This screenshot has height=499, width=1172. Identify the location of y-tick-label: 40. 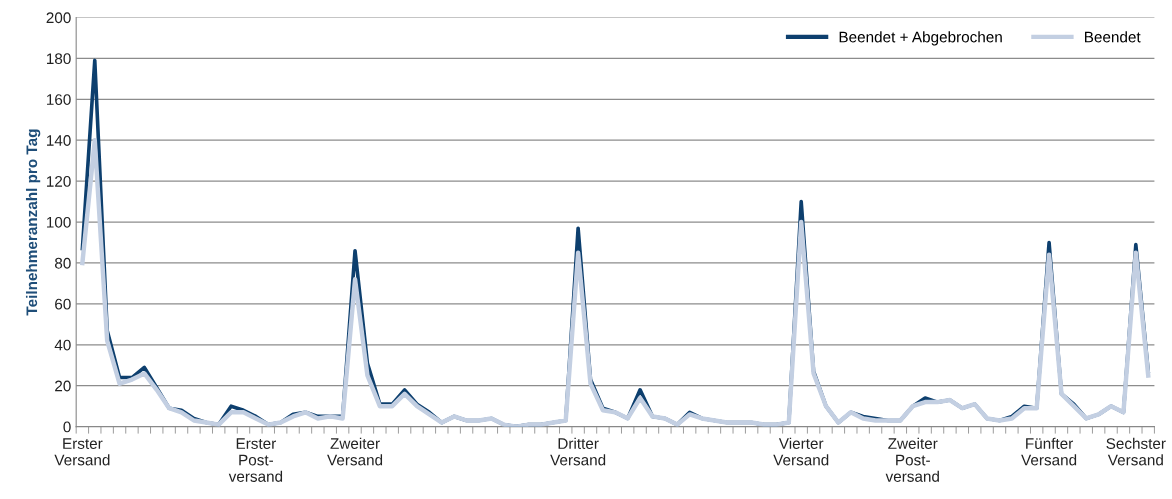
(62, 345).